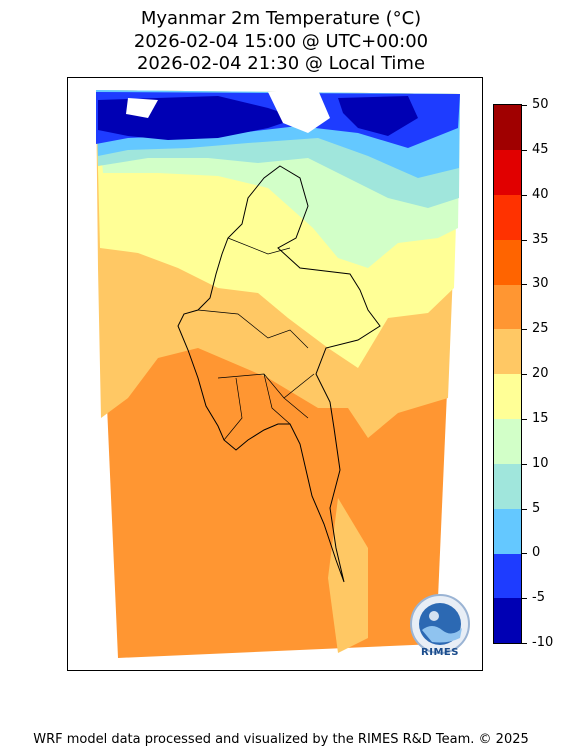  What do you see at coordinates (536, 508) in the screenshot?
I see `colorbar-label: 5` at bounding box center [536, 508].